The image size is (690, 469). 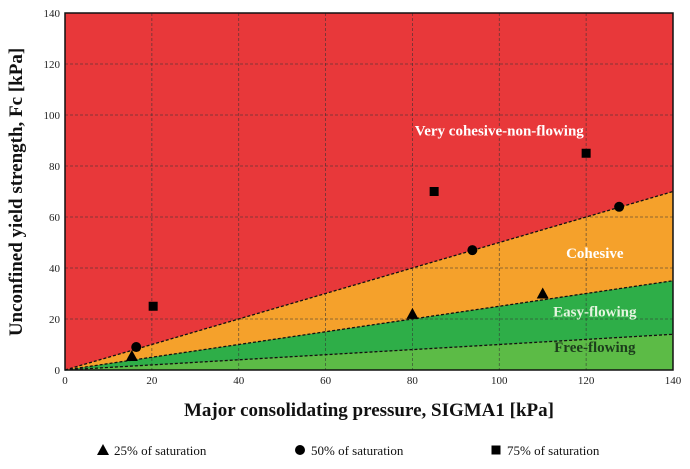 What do you see at coordinates (673, 381) in the screenshot?
I see `x-tick-label: 140` at bounding box center [673, 381].